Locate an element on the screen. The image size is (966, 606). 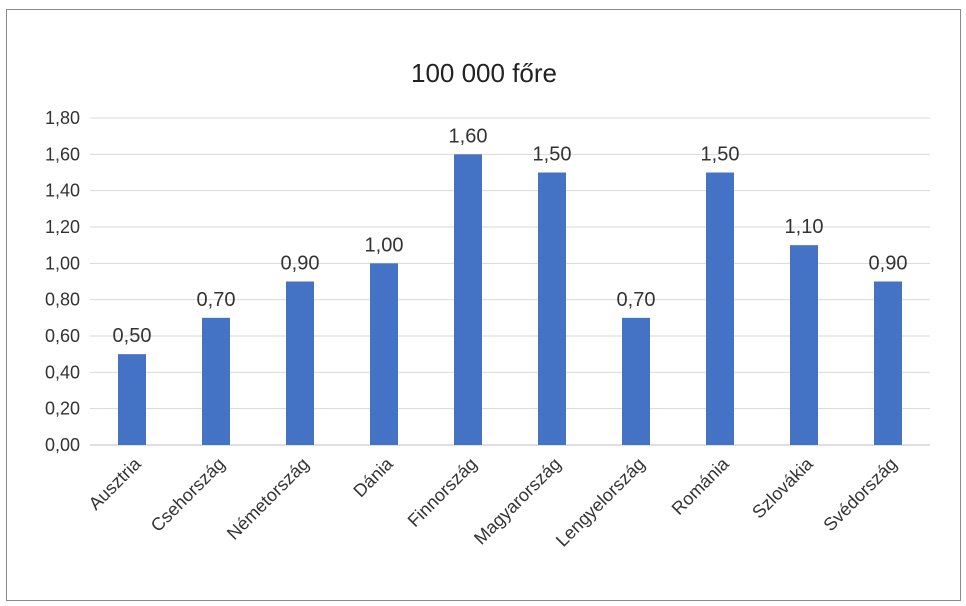
x-category-label: Szlovákia is located at coordinates (782, 487).